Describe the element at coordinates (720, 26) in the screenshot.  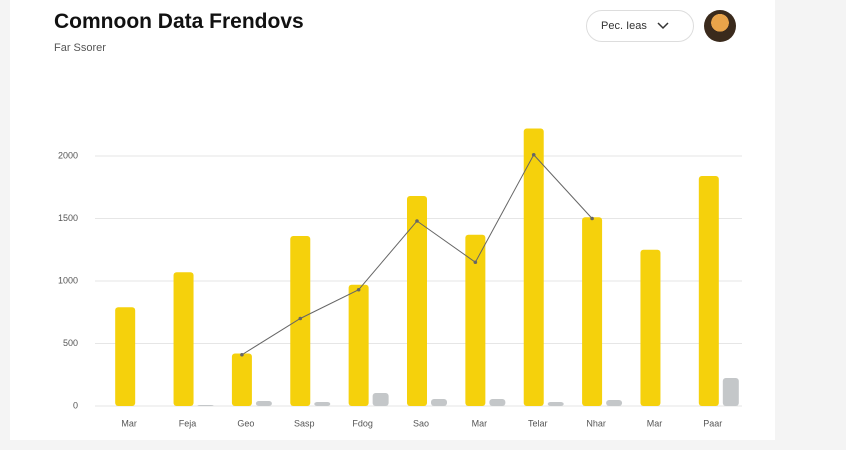
I see `avatar` at that location.